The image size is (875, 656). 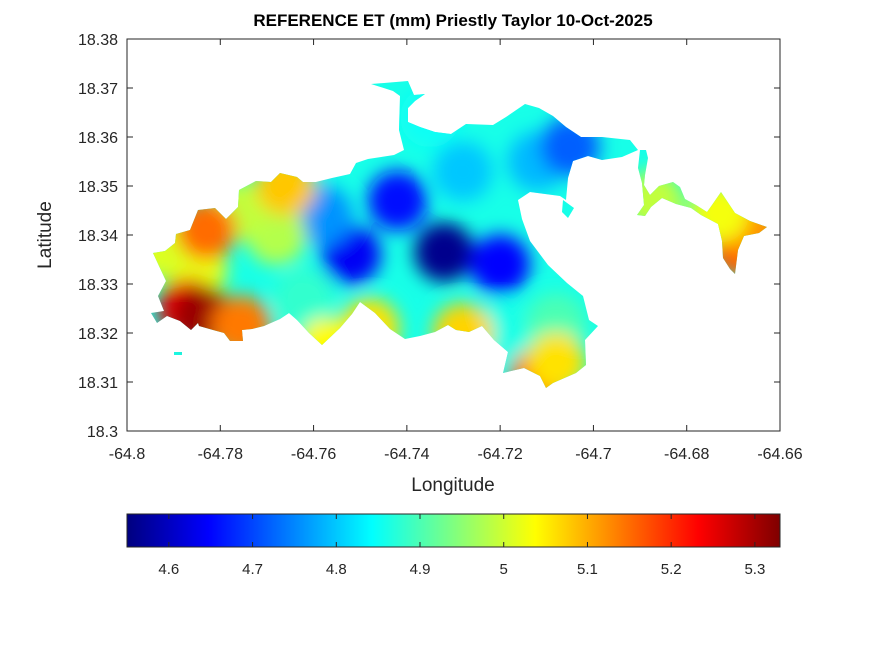 What do you see at coordinates (453, 530) in the screenshot?
I see `colorbar` at bounding box center [453, 530].